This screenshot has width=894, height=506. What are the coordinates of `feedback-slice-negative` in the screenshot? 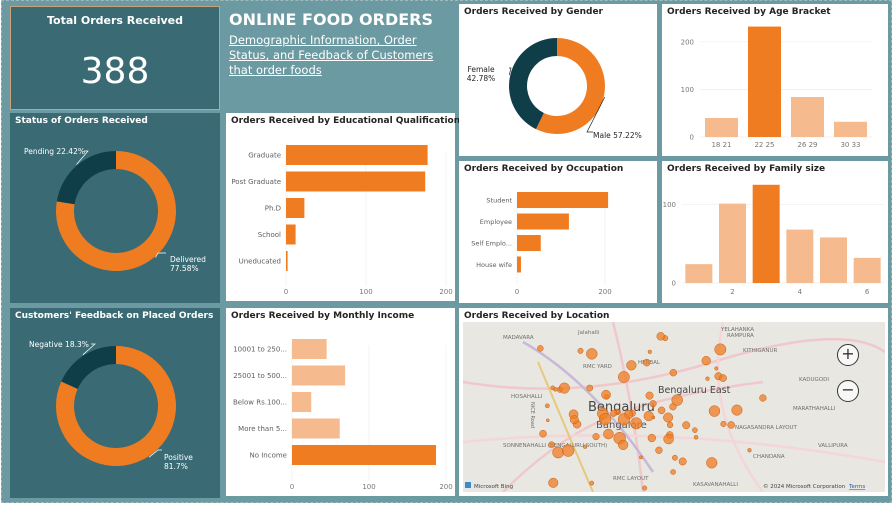 It's located at (88, 367).